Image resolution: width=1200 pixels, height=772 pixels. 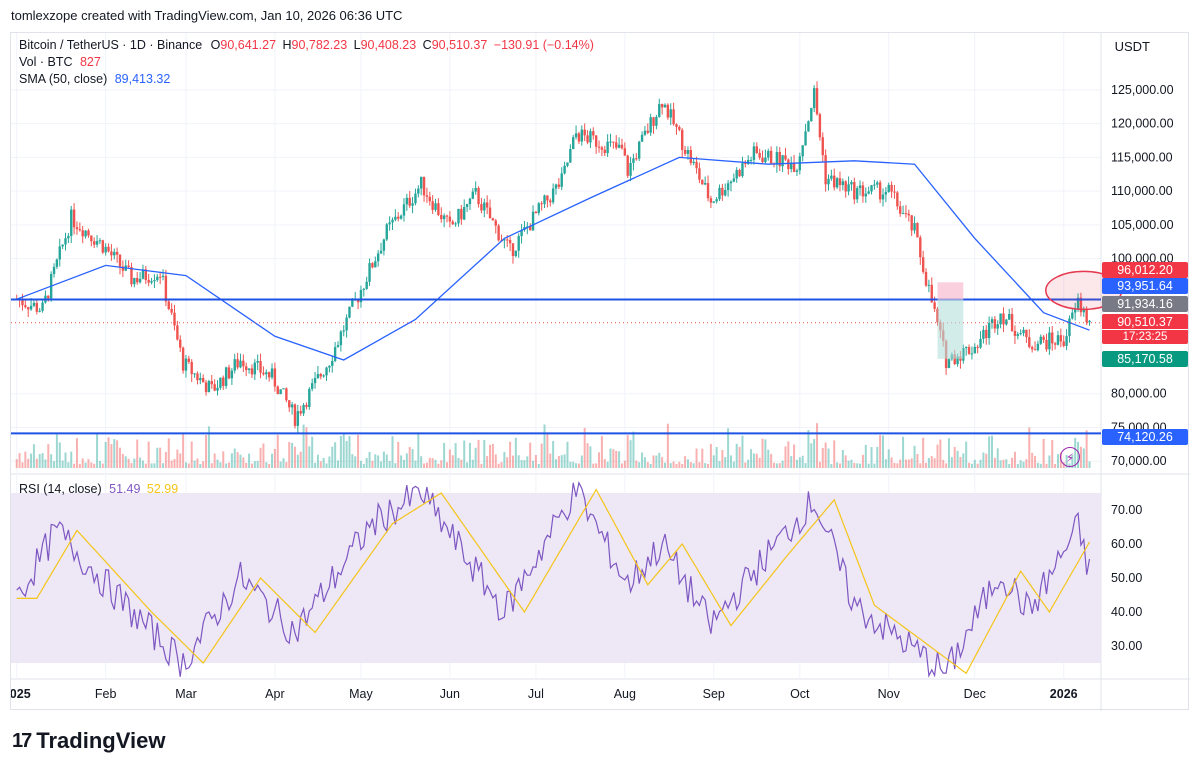 What do you see at coordinates (1070, 457) in the screenshot?
I see `lightning-icon: ⚡` at bounding box center [1070, 457].